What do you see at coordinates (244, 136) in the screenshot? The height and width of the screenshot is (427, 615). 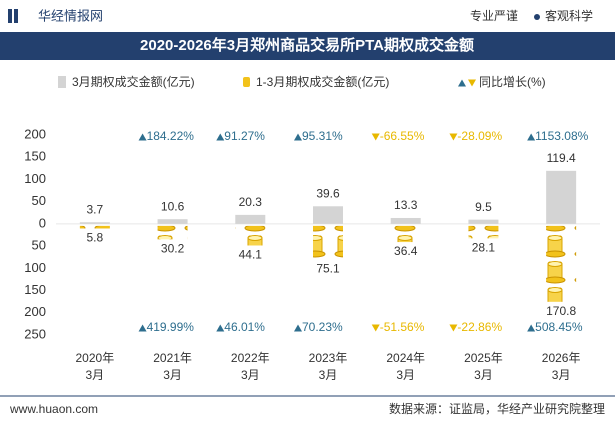 I see `growth-label: 91.27%` at bounding box center [244, 136].